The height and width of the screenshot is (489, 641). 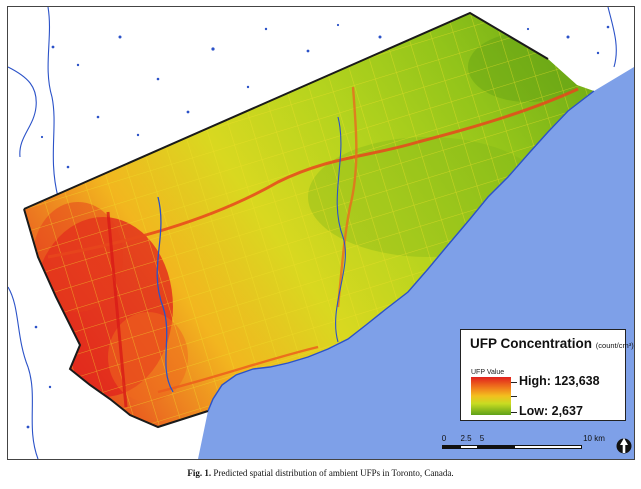 What do you see at coordinates (514, 412) in the screenshot?
I see `legend-tick-low` at bounding box center [514, 412].